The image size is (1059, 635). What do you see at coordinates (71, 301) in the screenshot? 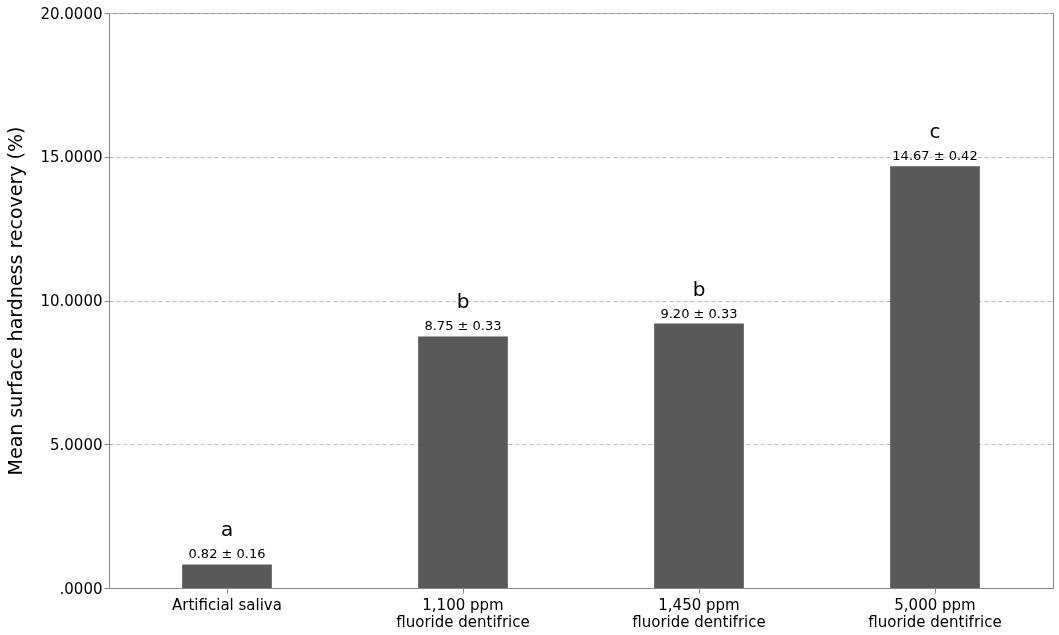
I see `y-tick-label: 10.0000` at bounding box center [71, 301].